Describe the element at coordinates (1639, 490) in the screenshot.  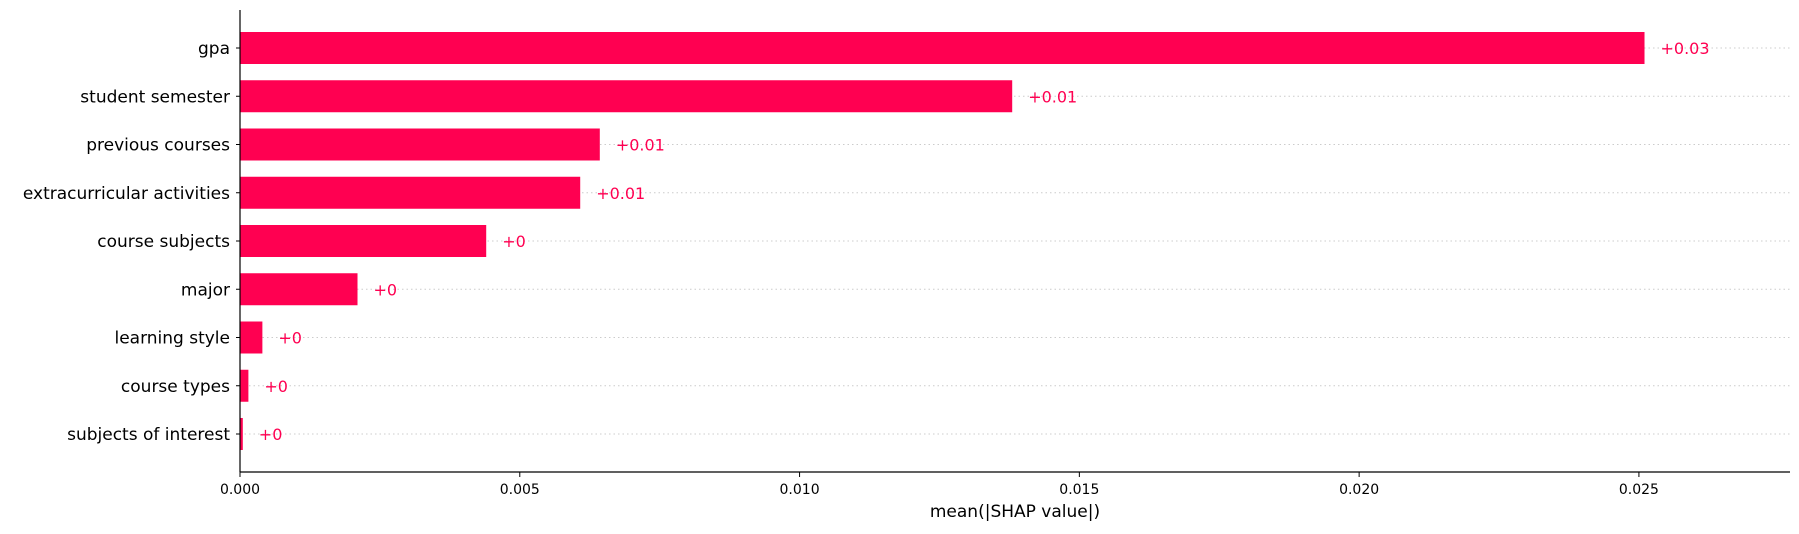
I see `x-tick-label: 0.025` at that location.